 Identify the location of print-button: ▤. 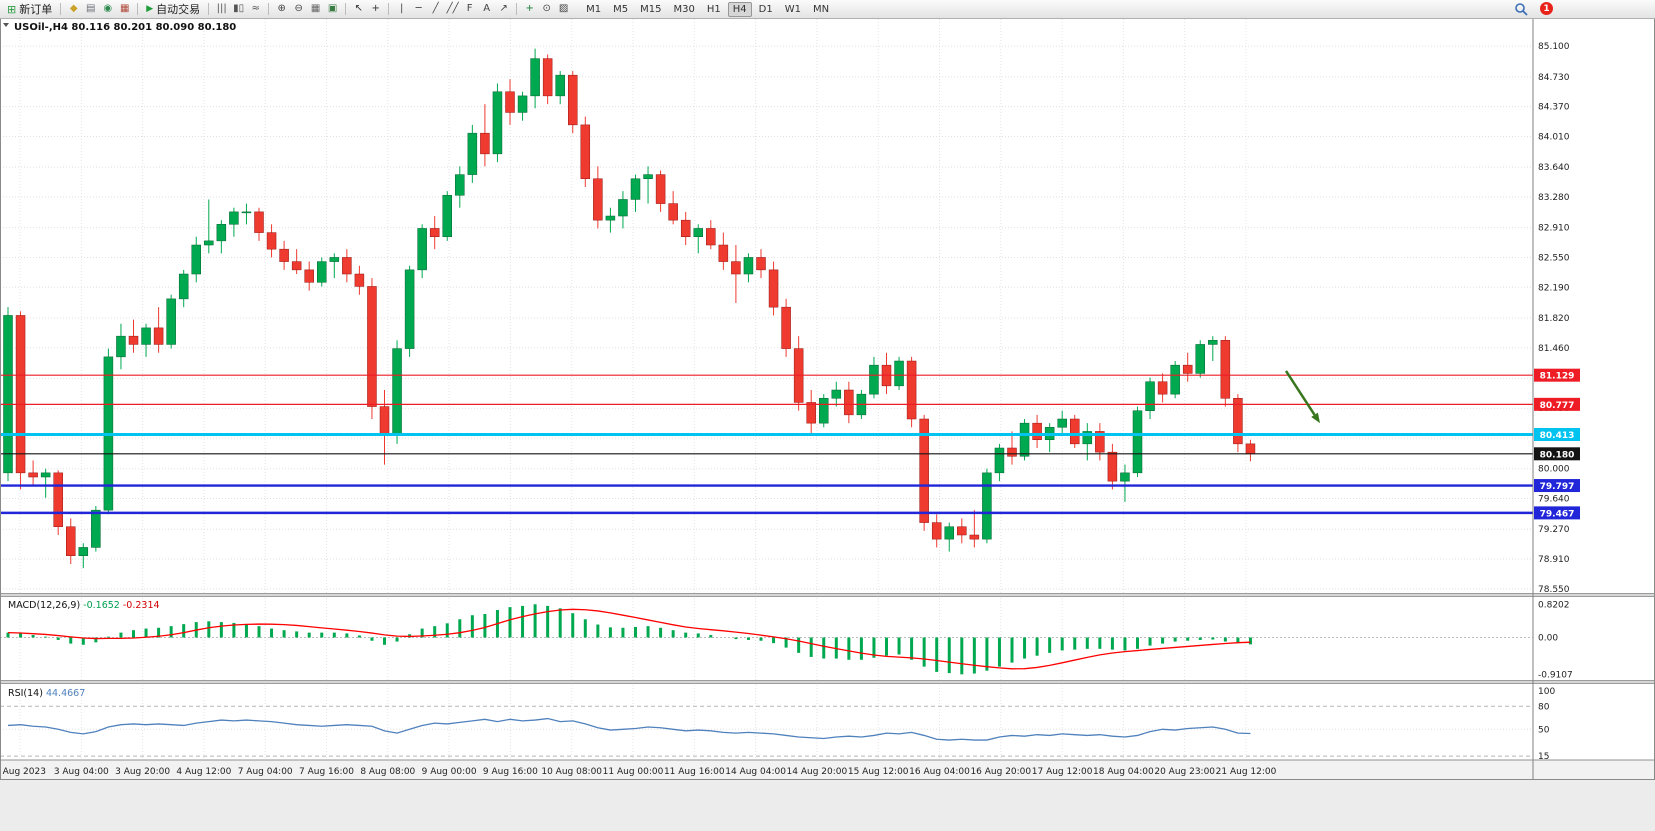
(90, 9).